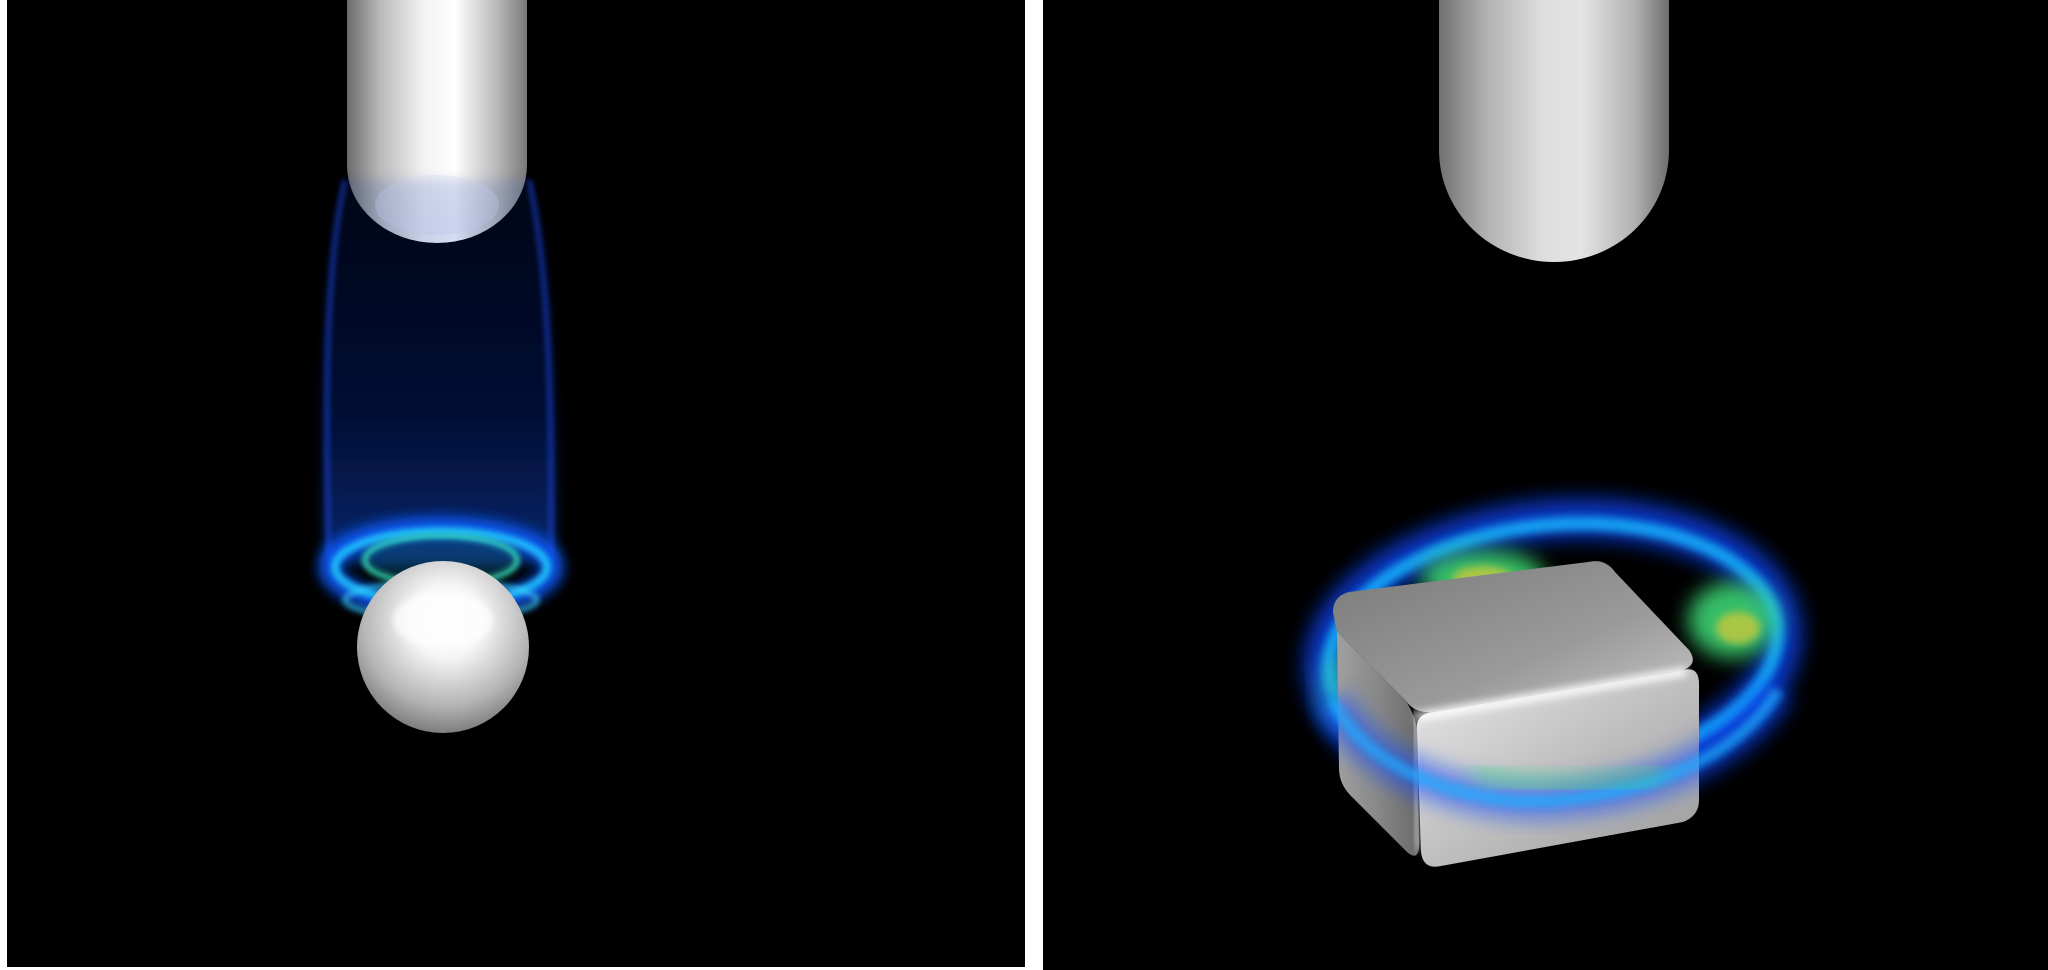  Describe the element at coordinates (1554, 131) in the screenshot. I see `capsule-rod` at that location.